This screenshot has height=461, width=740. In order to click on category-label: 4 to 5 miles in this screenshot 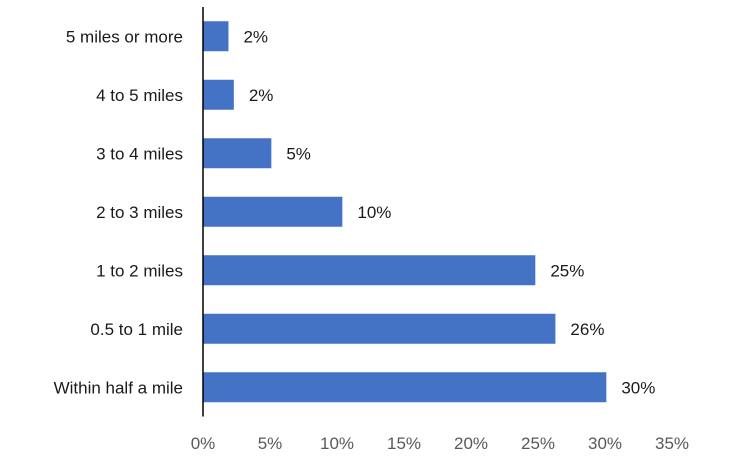, I will do `click(139, 95)`.